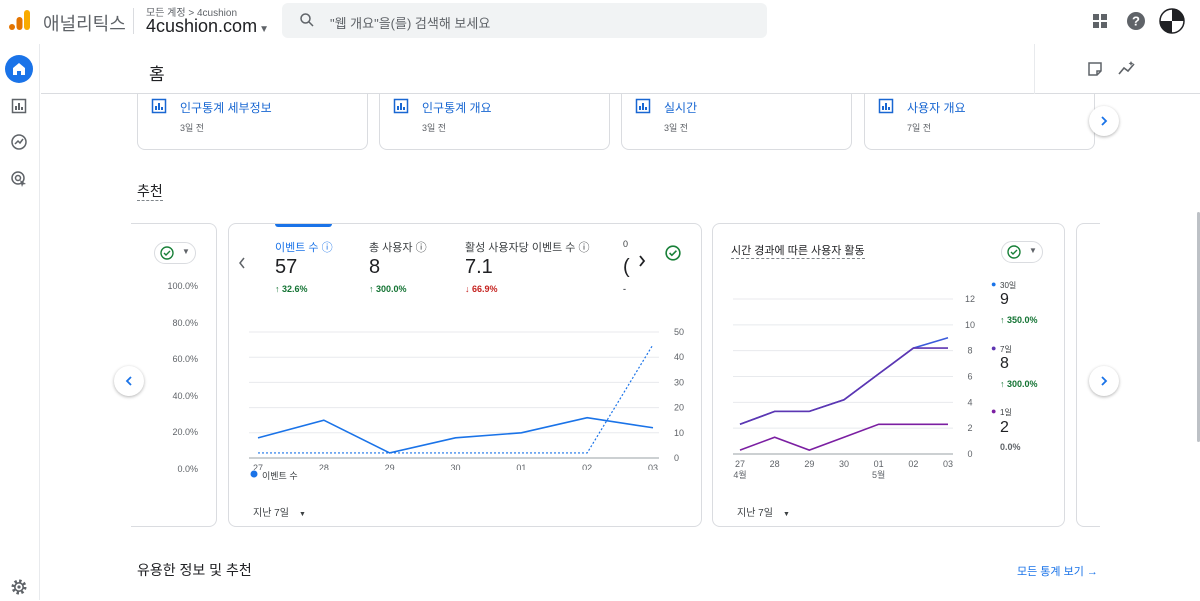 The width and height of the screenshot is (1200, 601). What do you see at coordinates (280, 476) in the screenshot?
I see `chart-legend-label: 이벤트 수` at bounding box center [280, 476].